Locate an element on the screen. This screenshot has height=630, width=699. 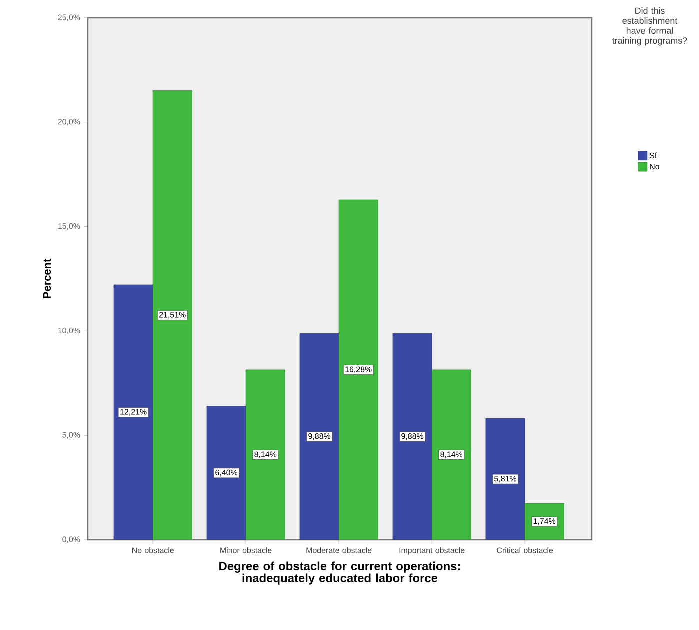
legend-title: Did this establishment have formal training programs? is located at coordinates (650, 27).